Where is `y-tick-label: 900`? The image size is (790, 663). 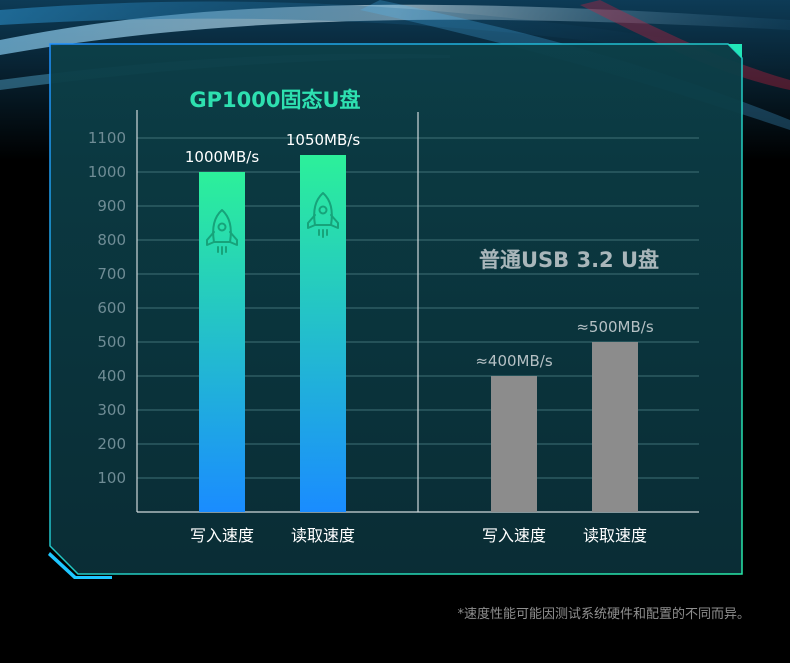 y-tick-label: 900 is located at coordinates (111, 206).